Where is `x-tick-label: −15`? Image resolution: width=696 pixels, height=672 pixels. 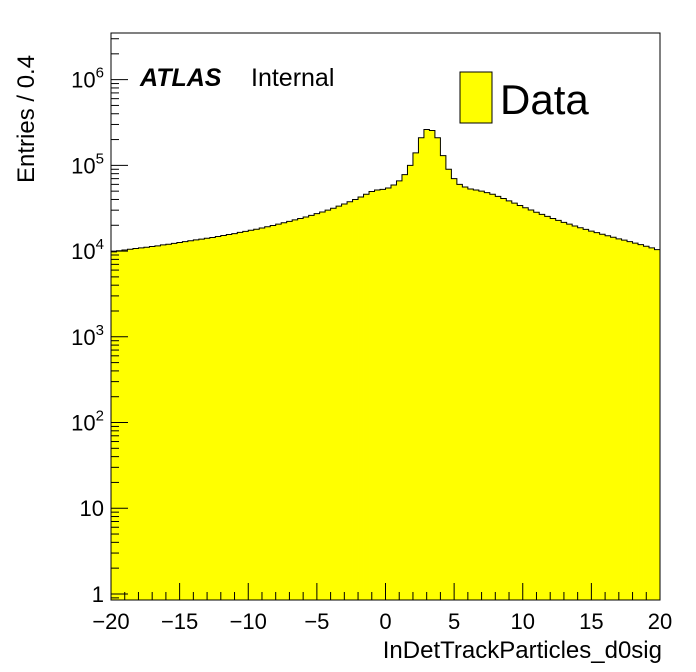 x-tick-label: −15 is located at coordinates (179, 621).